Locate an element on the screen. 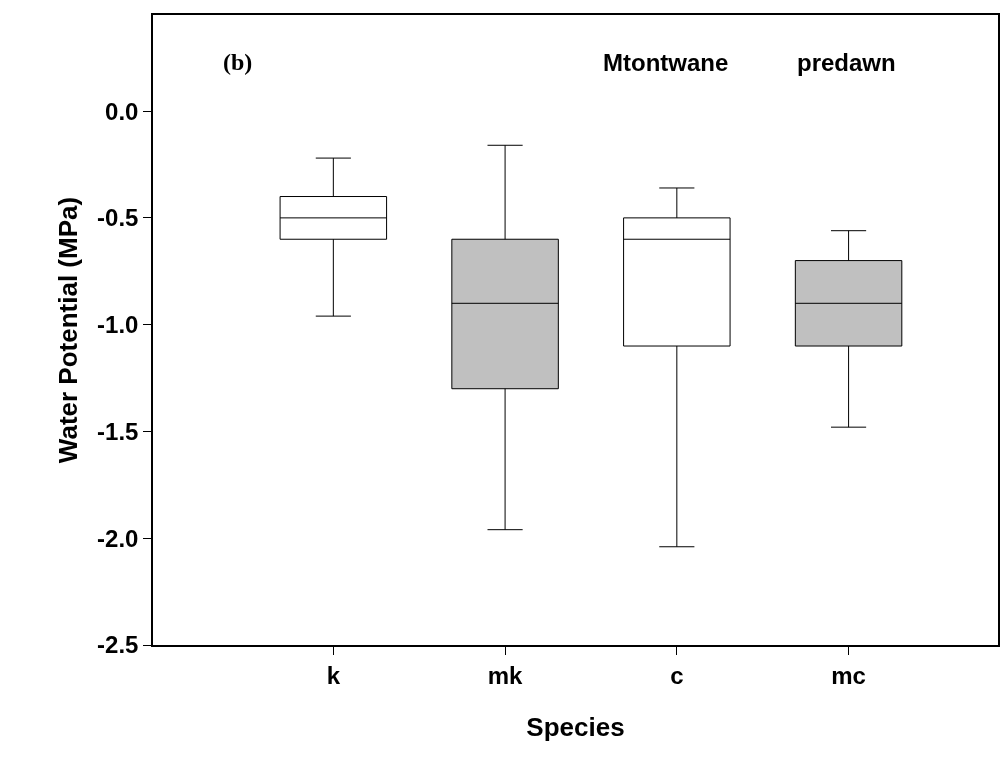 This screenshot has width=1008, height=775. y-axis-title: Water Potential (MPa) is located at coordinates (67, 330).